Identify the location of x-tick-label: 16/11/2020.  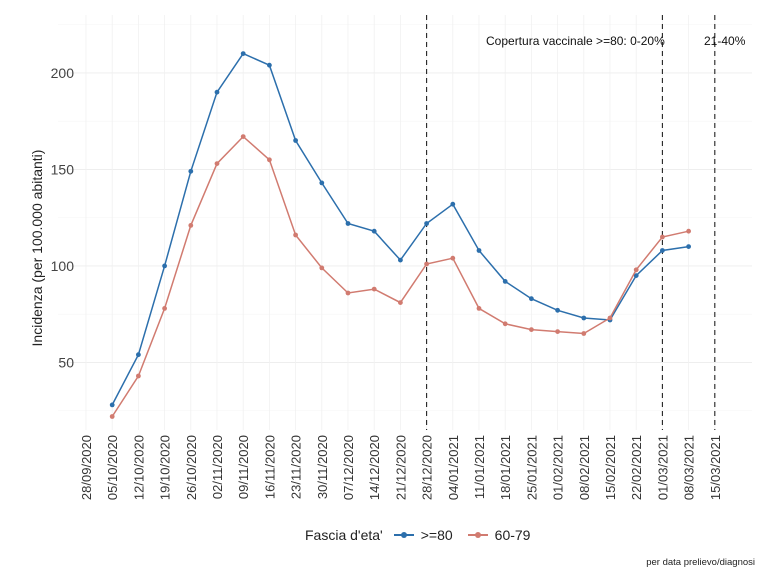
(269, 467).